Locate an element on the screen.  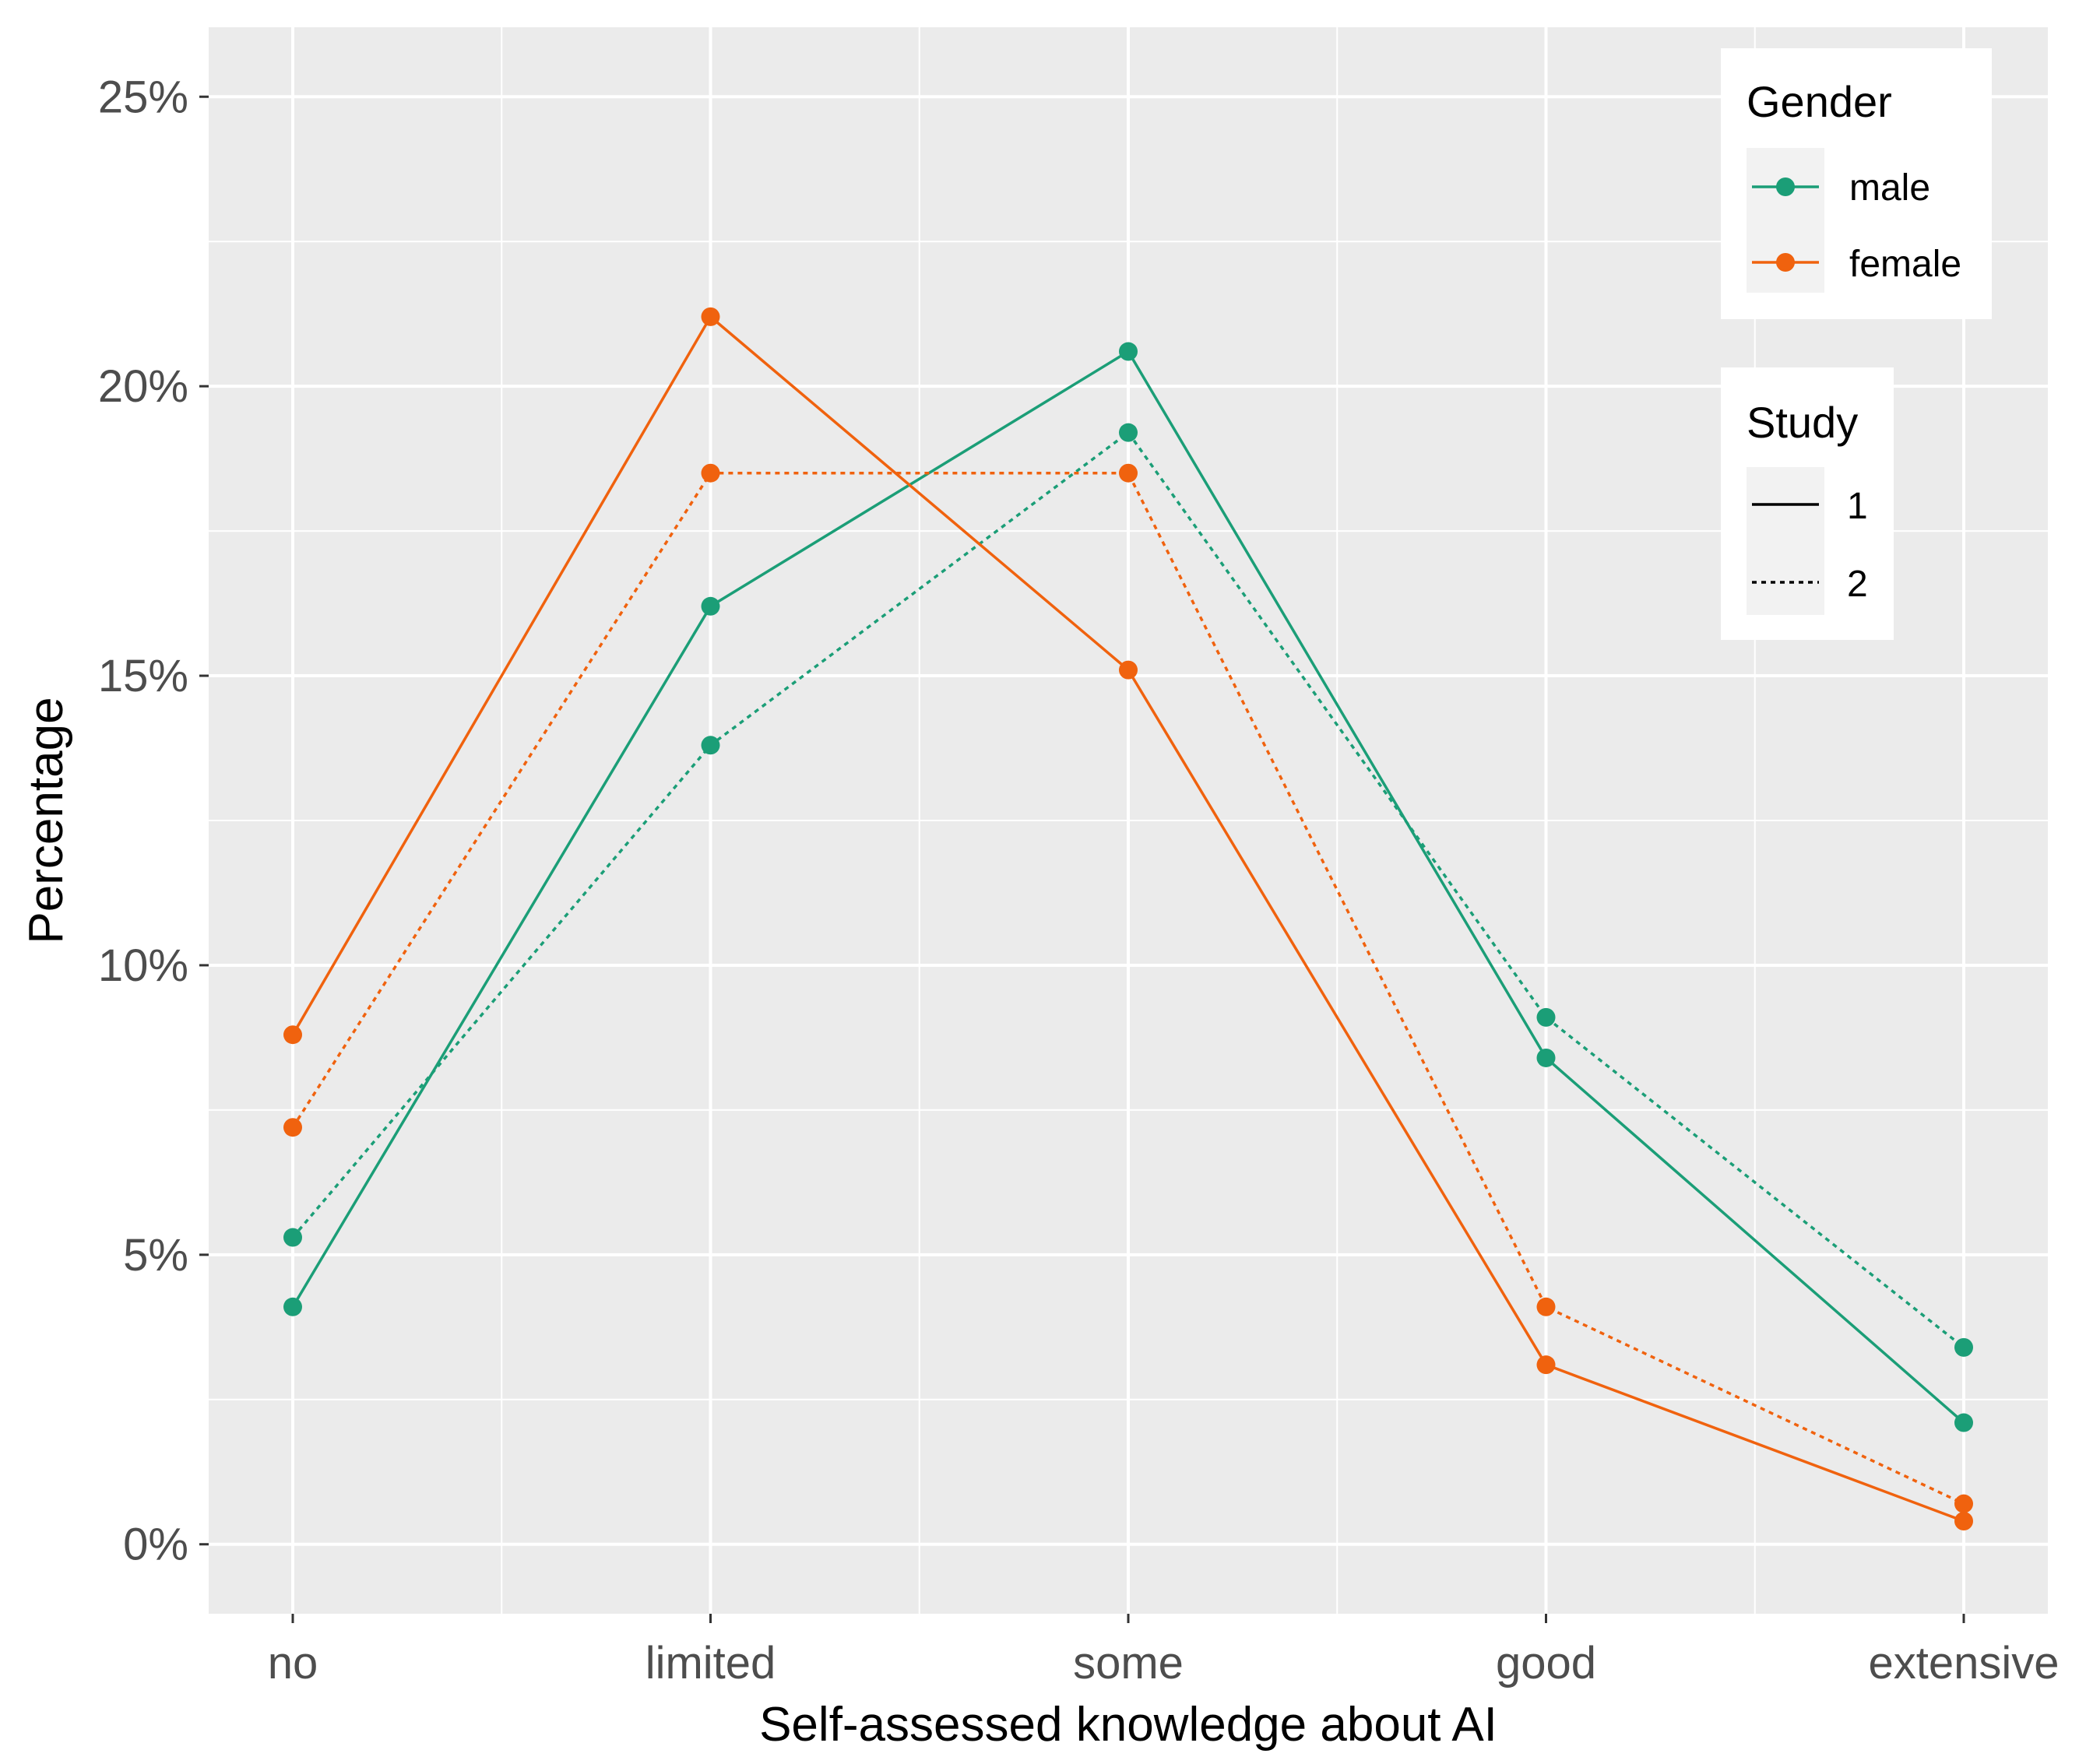
y-tick-label: 25% is located at coordinates (143, 97).